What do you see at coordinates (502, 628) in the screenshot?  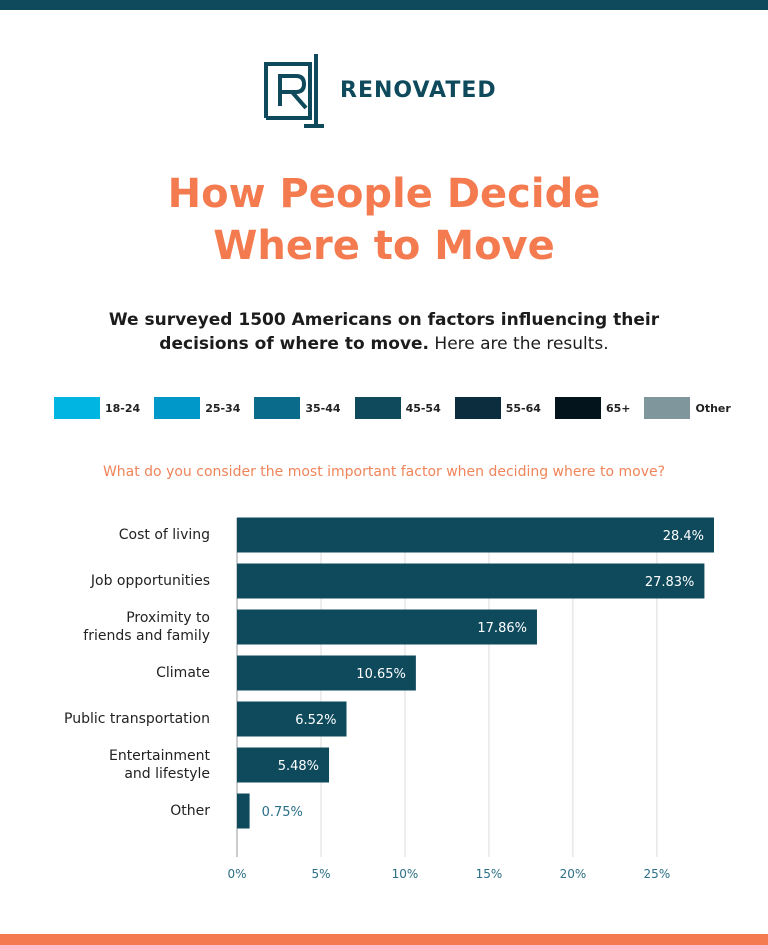 I see `value-label: 17.86%` at bounding box center [502, 628].